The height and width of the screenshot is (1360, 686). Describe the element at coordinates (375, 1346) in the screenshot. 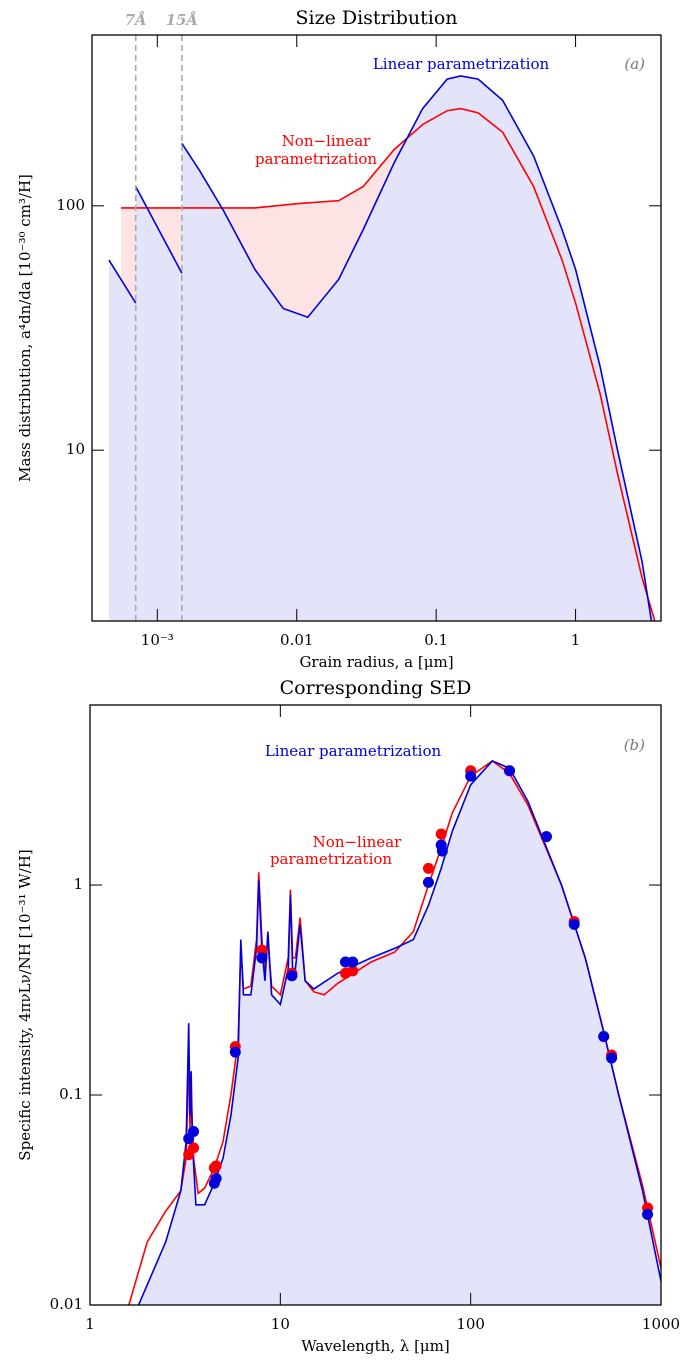

I see `x-axis-label: Wavelength, λ [μm]` at that location.